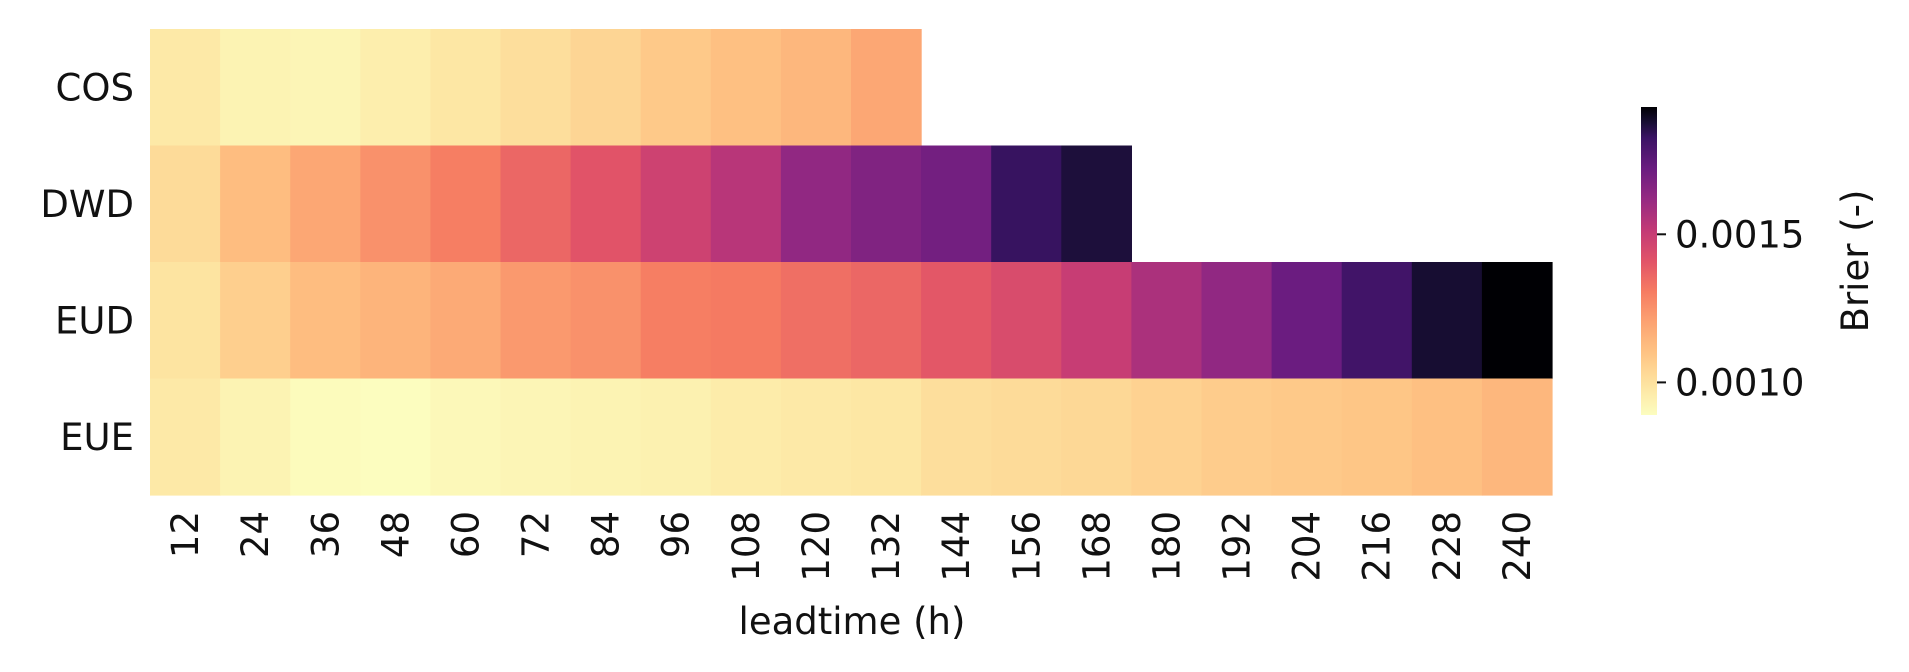  Describe the element at coordinates (87, 262) in the screenshot. I see `y-tick-labels: COS DWD EUD EUE` at that location.